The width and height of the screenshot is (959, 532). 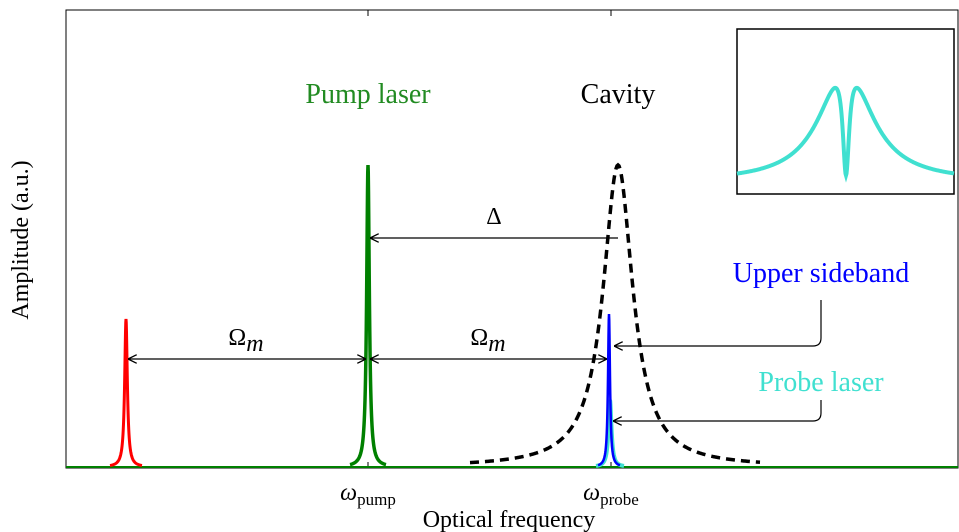 What do you see at coordinates (609, 390) in the screenshot?
I see `upper-sideband-peak` at bounding box center [609, 390].